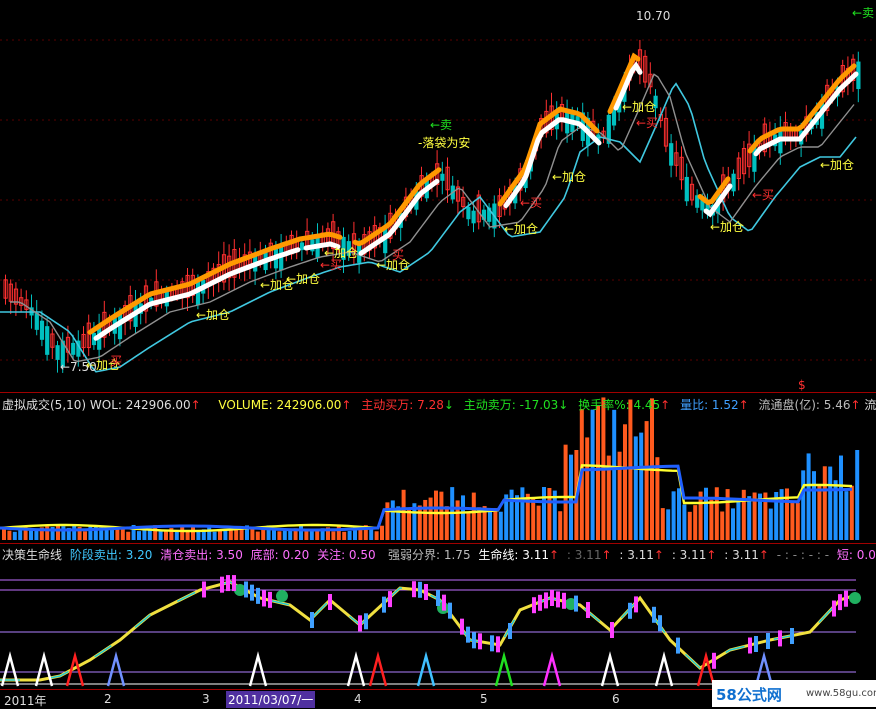 This screenshot has width=876, height=709. I want to click on low-price-label: ←7.50, so click(78, 367).